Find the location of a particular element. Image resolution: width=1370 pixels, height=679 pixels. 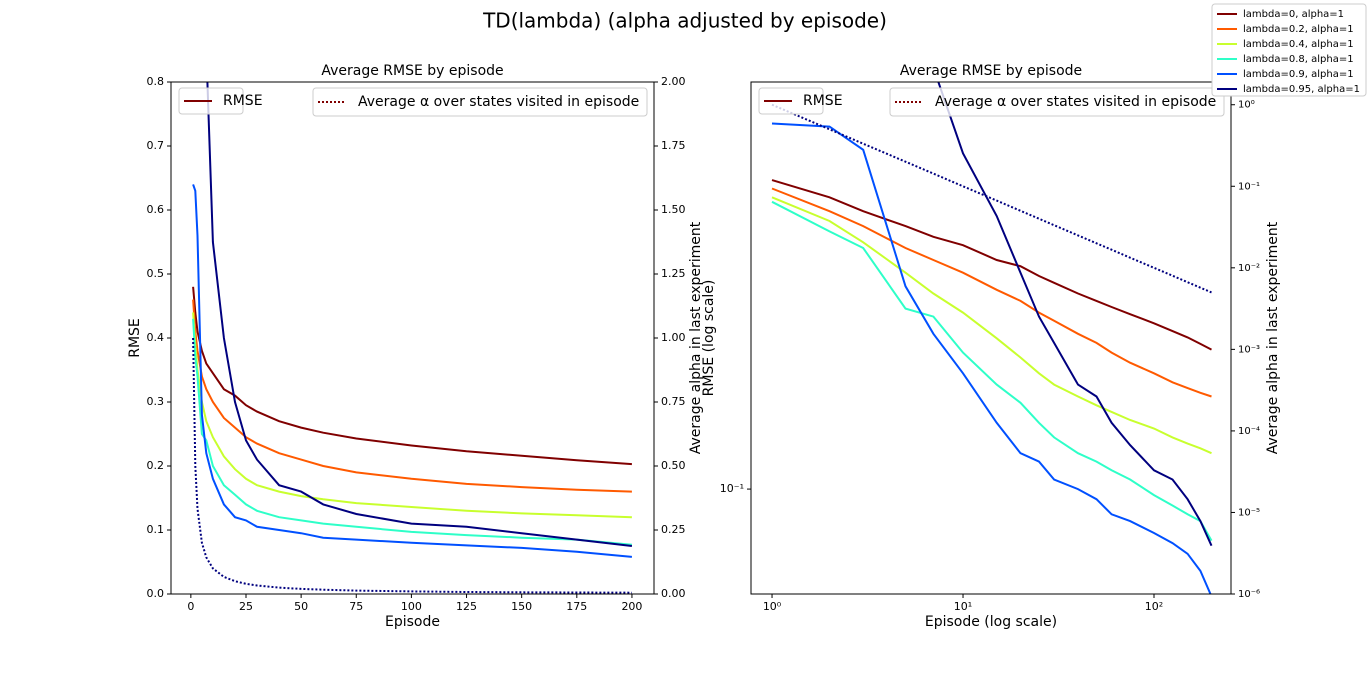

x-tick-label: 50 is located at coordinates (301, 606).